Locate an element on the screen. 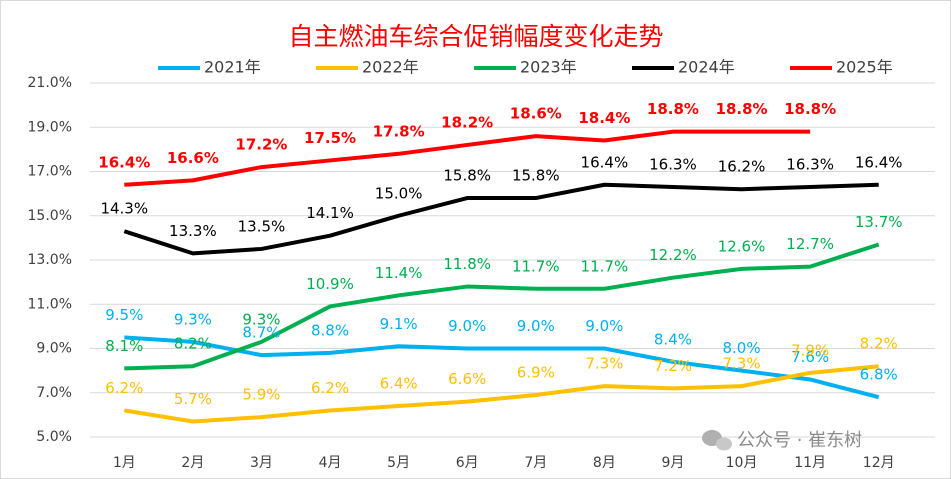 This screenshot has width=951, height=479. y-tick-label: 7.0% is located at coordinates (54, 393).